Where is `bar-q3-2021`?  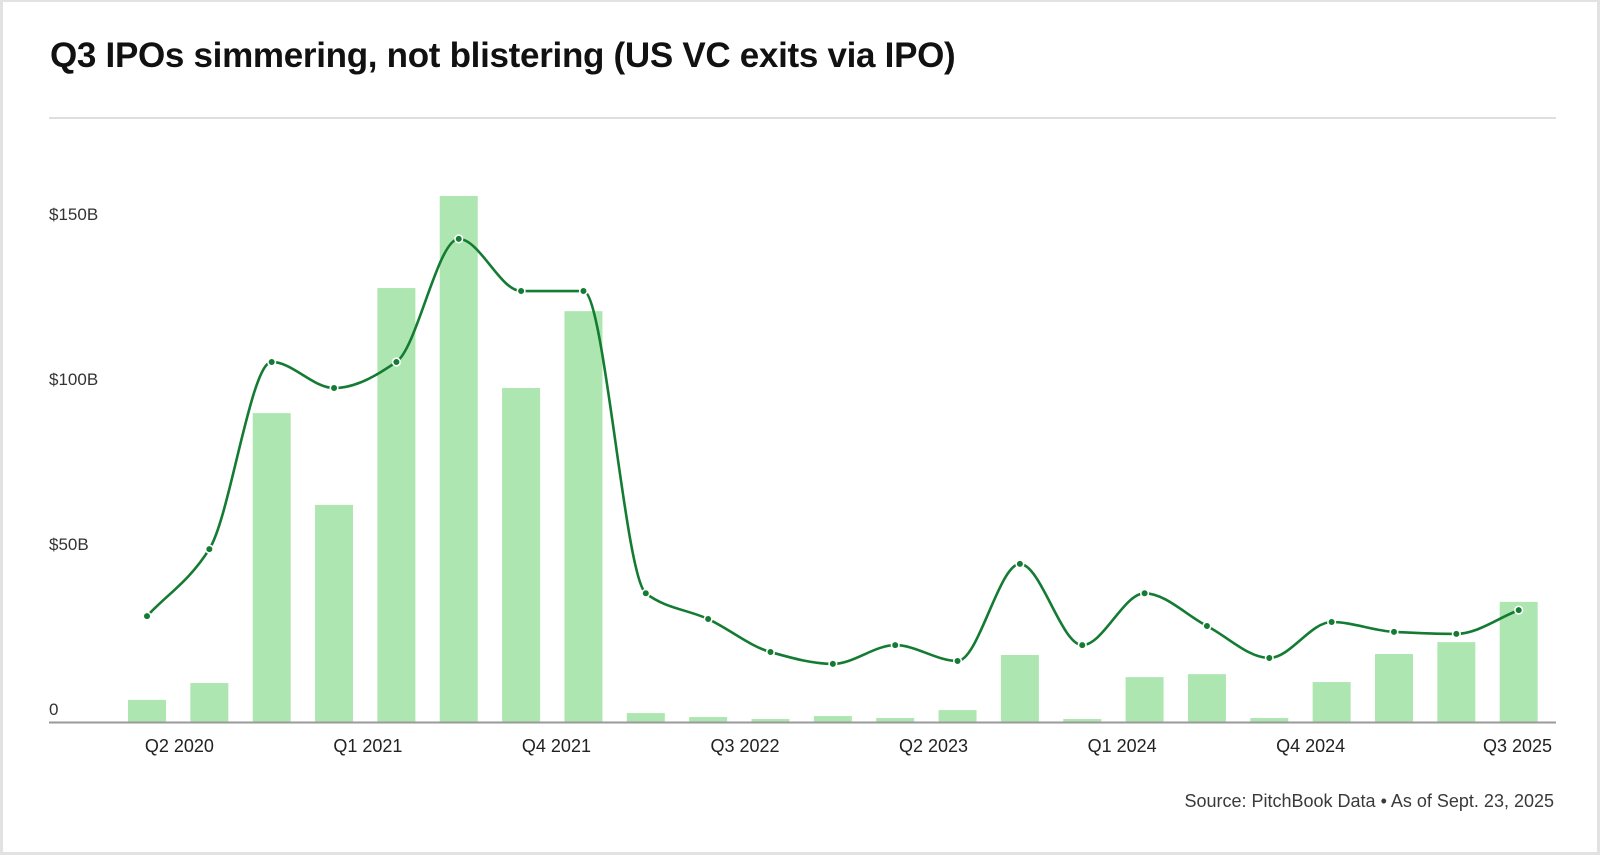 bar-q3-2021 is located at coordinates (521, 555).